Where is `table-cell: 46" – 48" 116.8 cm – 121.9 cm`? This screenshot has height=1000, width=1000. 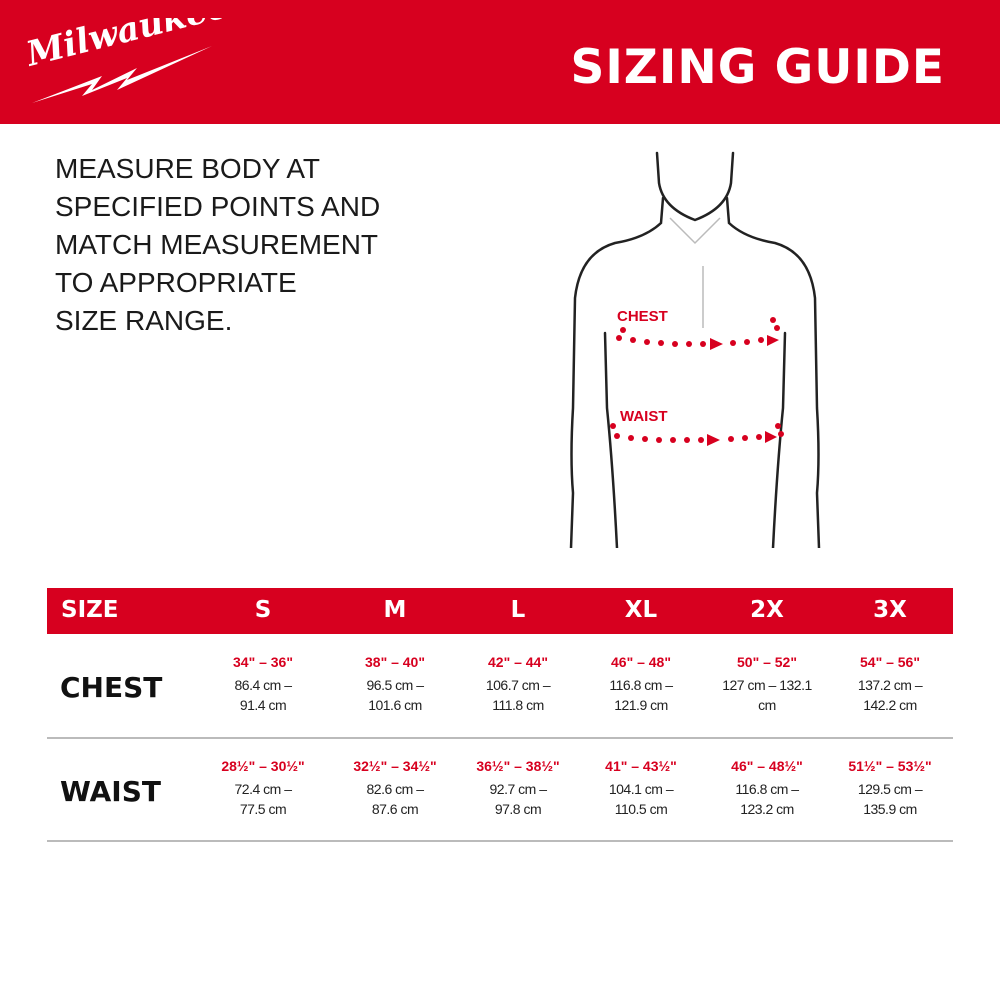 table-cell: 46" – 48" 116.8 cm – 121.9 cm is located at coordinates (641, 684).